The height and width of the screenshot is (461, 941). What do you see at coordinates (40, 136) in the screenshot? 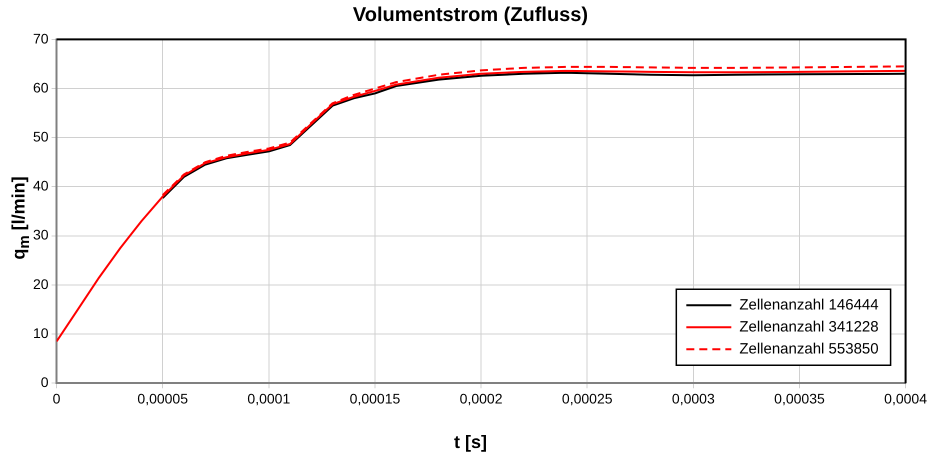
I see `y-tick-label: 50` at bounding box center [40, 136].